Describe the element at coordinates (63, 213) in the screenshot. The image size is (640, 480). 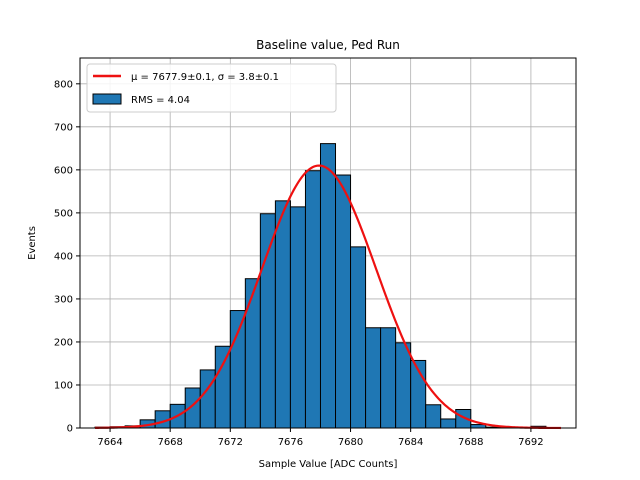
I see `y-tick-label: 500` at that location.